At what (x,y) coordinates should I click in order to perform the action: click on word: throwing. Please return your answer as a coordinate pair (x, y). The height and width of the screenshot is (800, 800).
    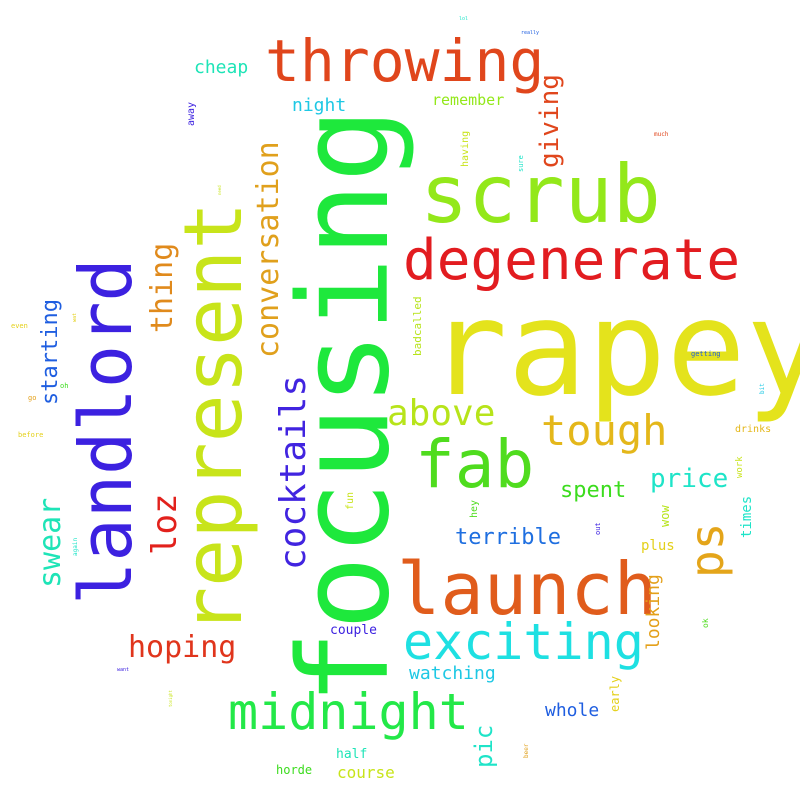
    Looking at the image, I should click on (405, 61).